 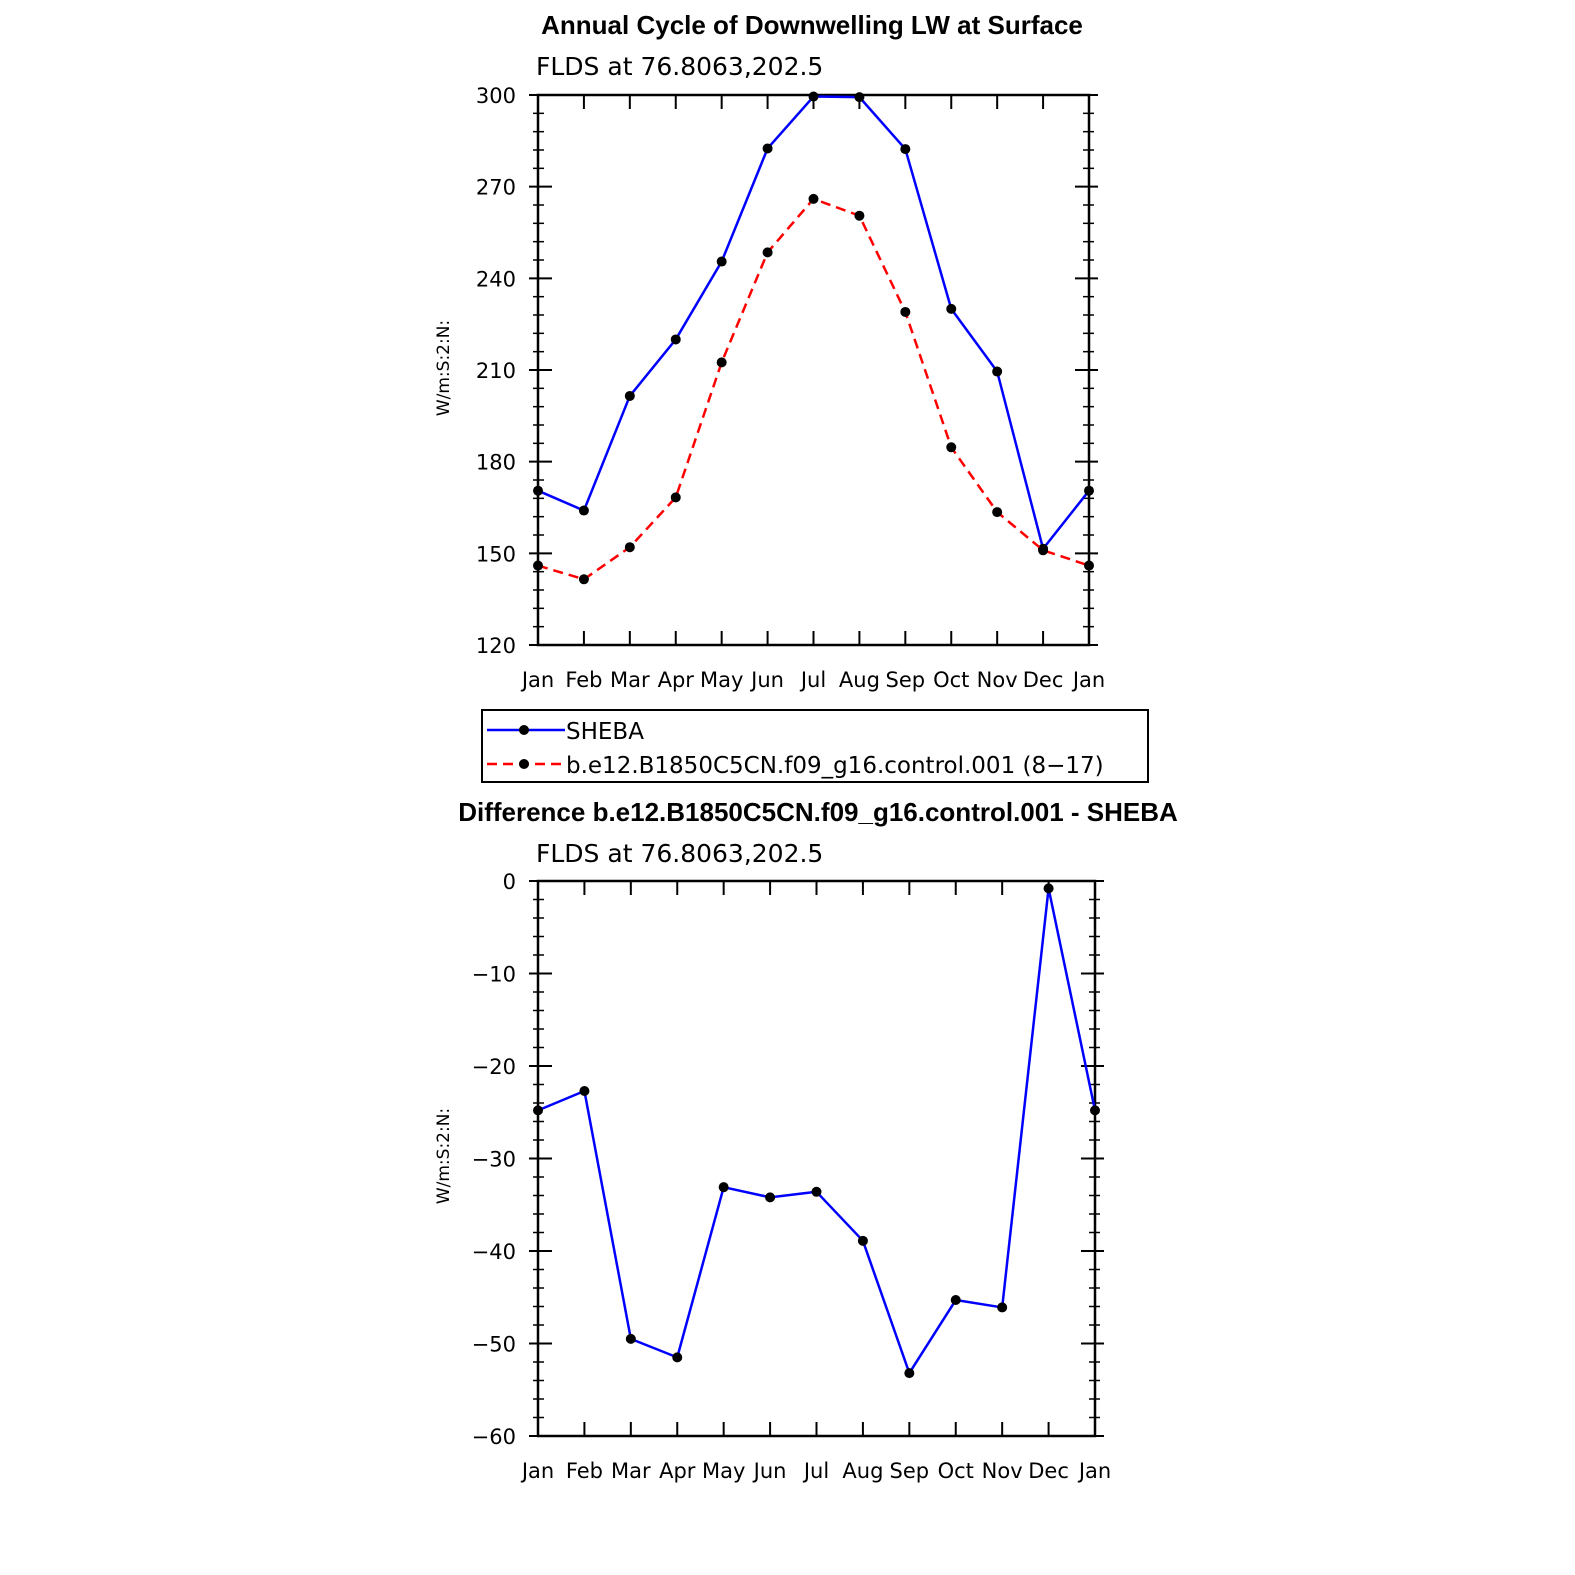 I want to click on chart-2-series-1-line, so click(x=817, y=1131).